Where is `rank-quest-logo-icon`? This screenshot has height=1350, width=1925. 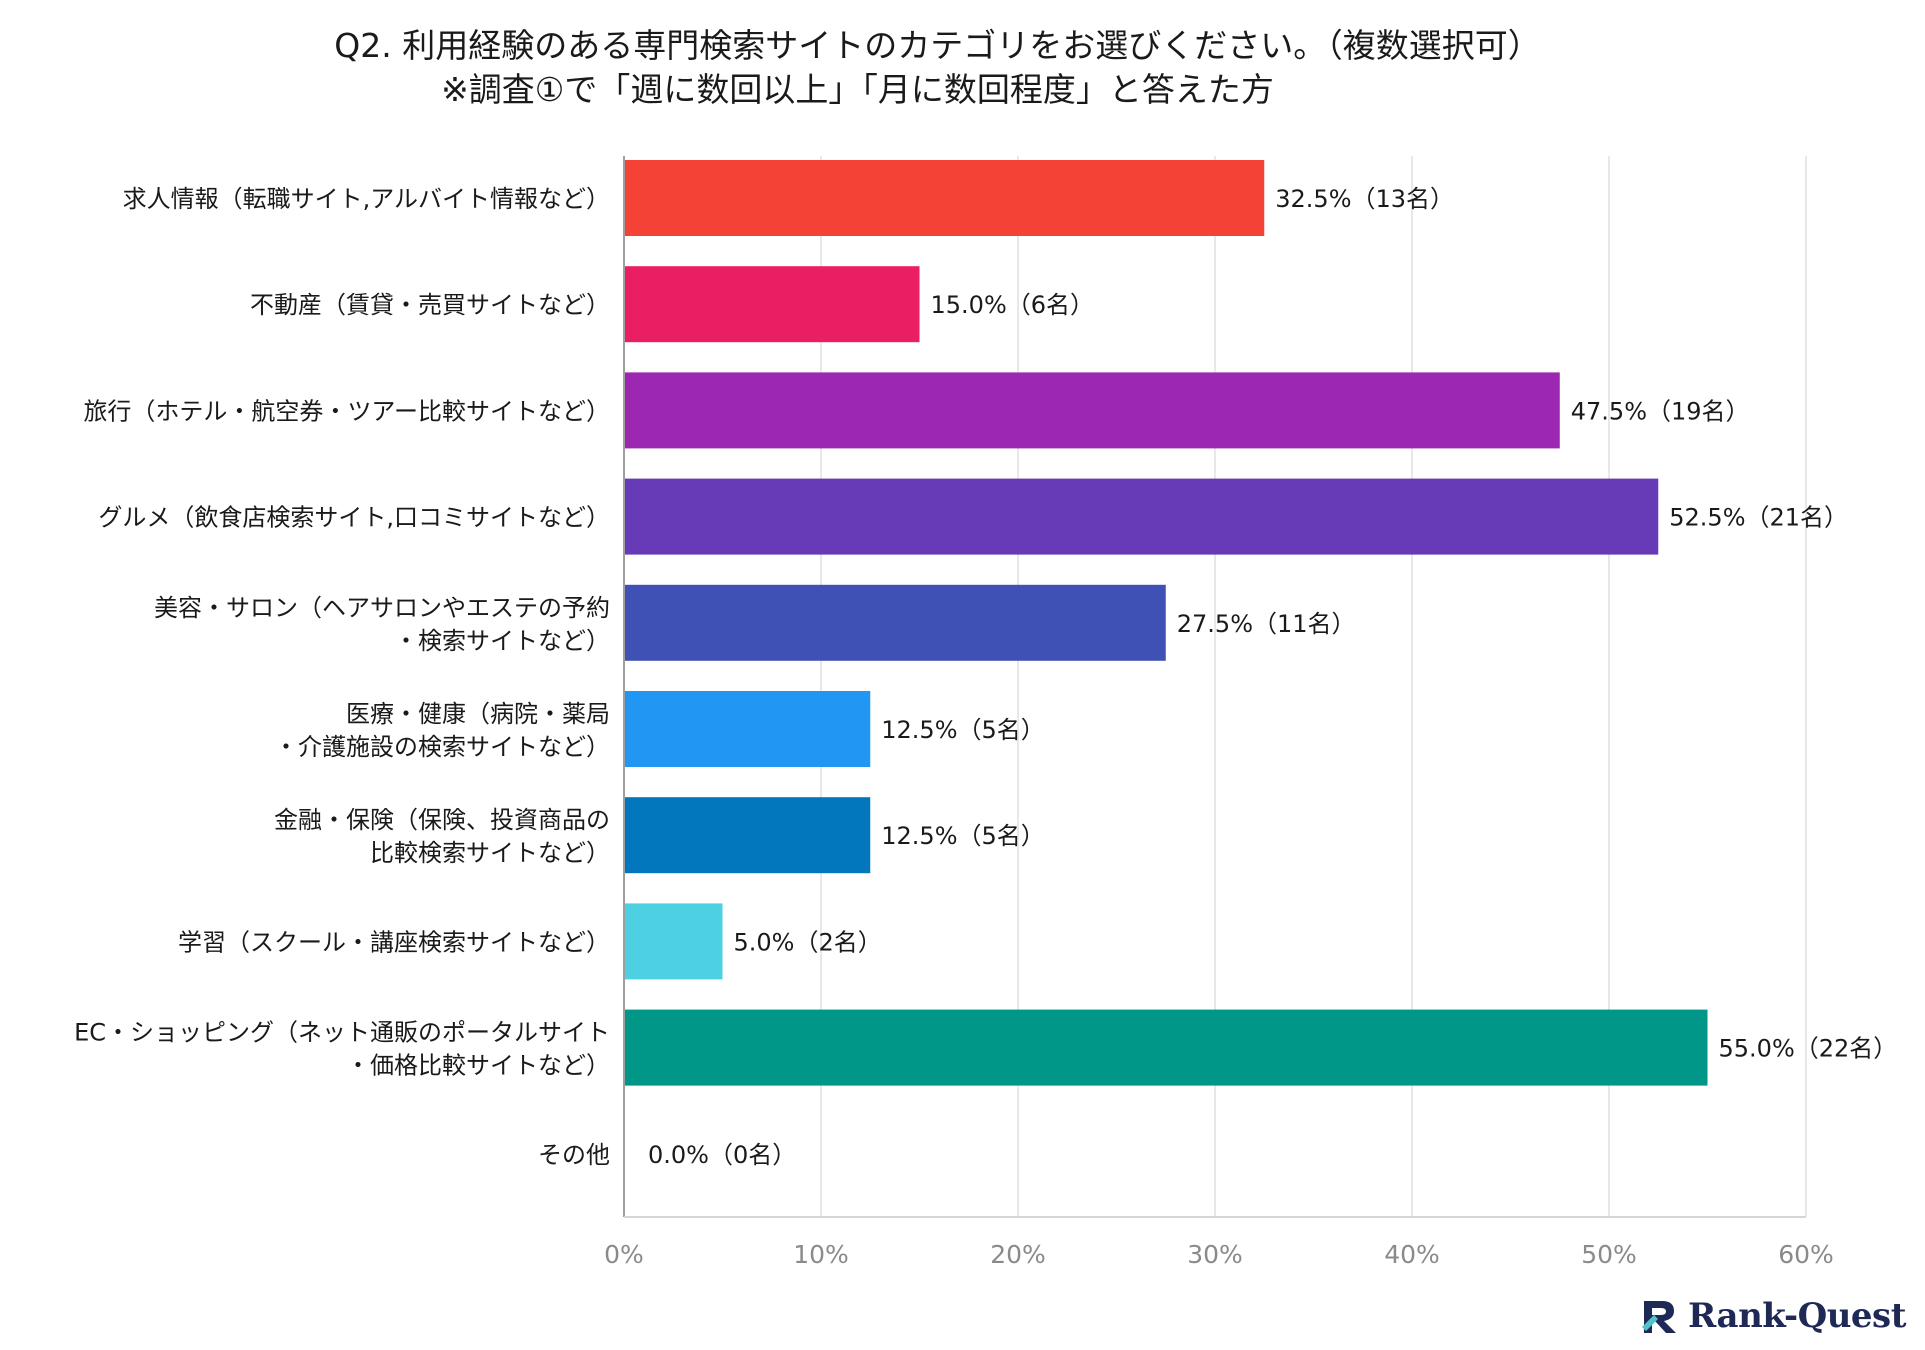
rank-quest-logo-icon is located at coordinates (1659, 1317).